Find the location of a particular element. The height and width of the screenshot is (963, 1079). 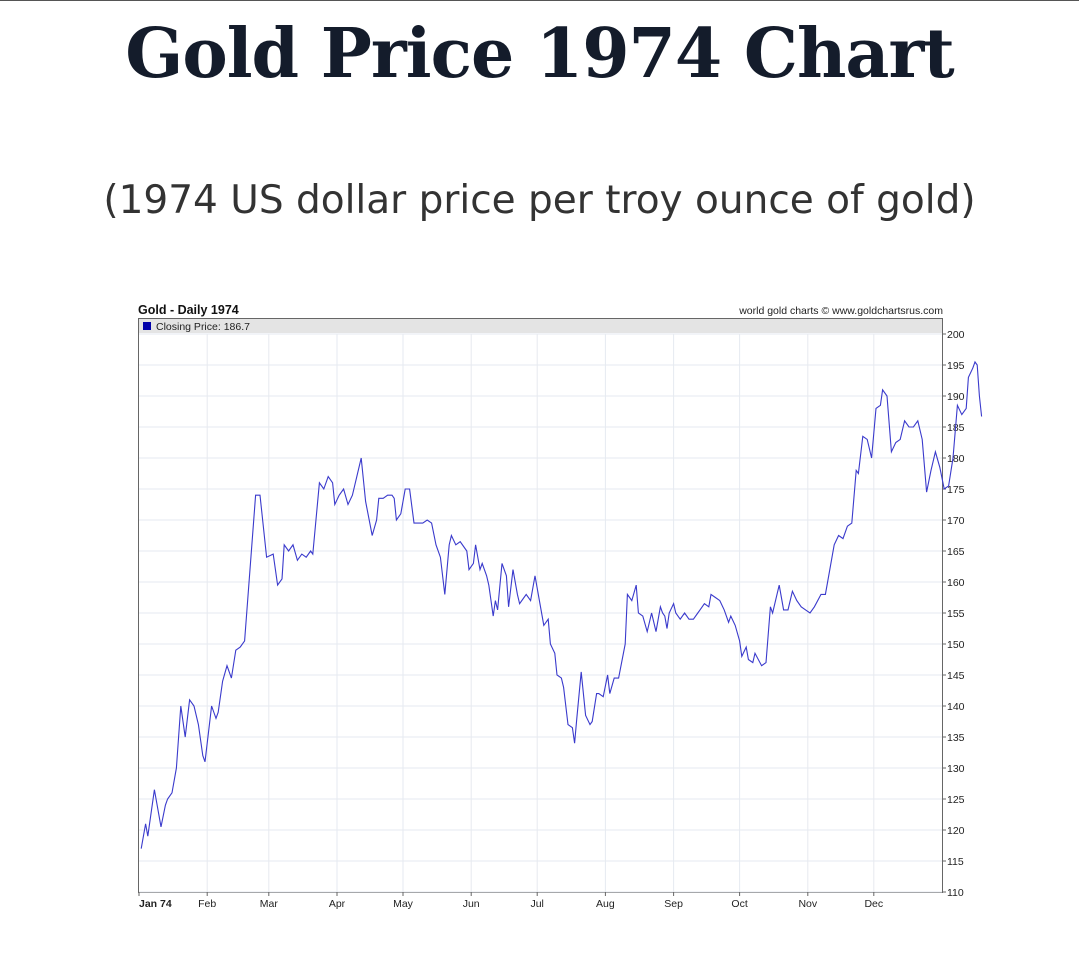

y-tick-label: 180 is located at coordinates (956, 459).